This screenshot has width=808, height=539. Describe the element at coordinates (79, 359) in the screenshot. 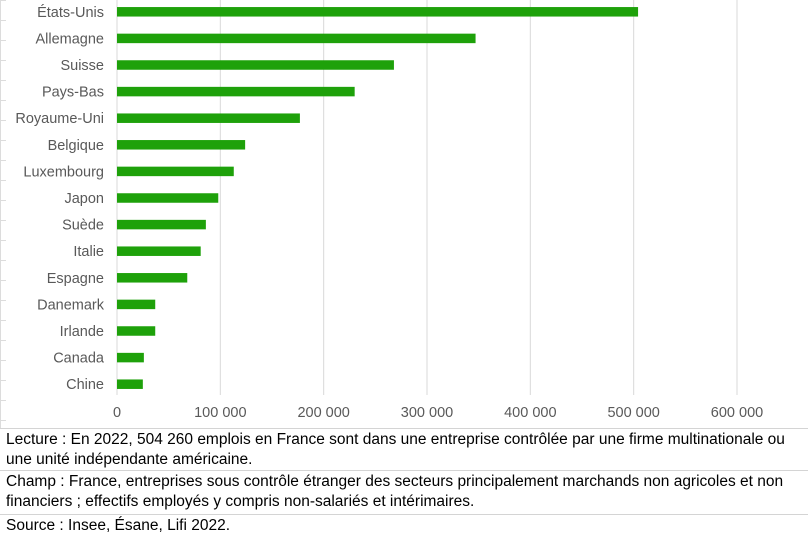

I see `category-label: Canada` at that location.